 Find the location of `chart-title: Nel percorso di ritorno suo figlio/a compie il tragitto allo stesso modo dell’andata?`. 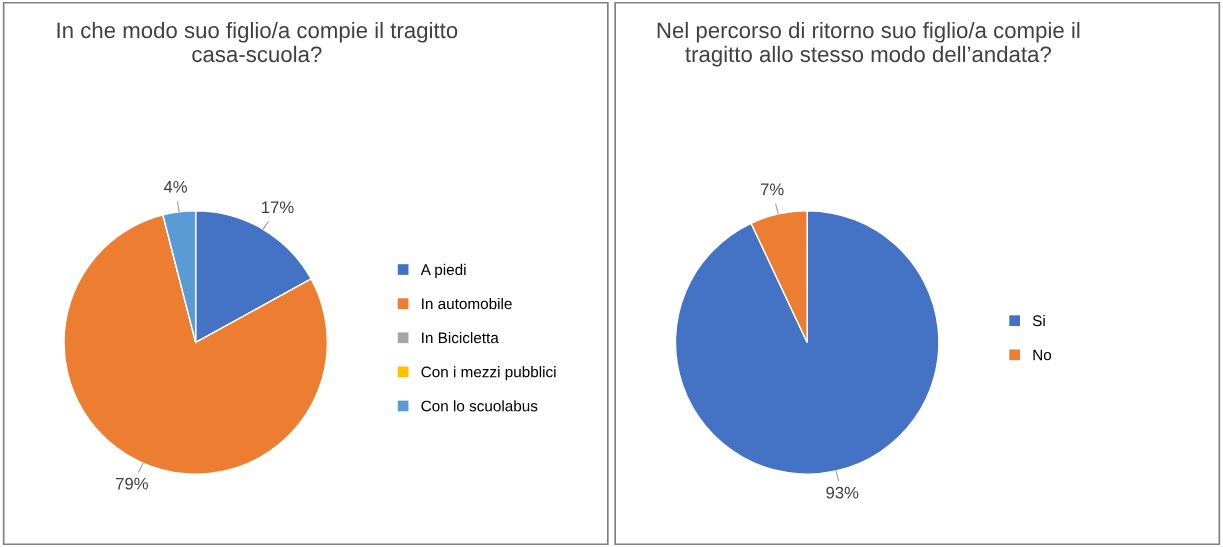

chart-title: Nel percorso di ritorno suo figlio/a compie il tragitto allo stesso modo dell’andata? is located at coordinates (868, 44).